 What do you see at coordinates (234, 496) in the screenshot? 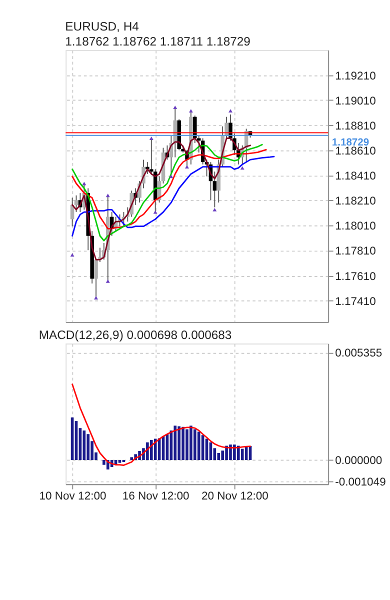
I see `x-tick-label: 20 Nov 12:00` at bounding box center [234, 496].